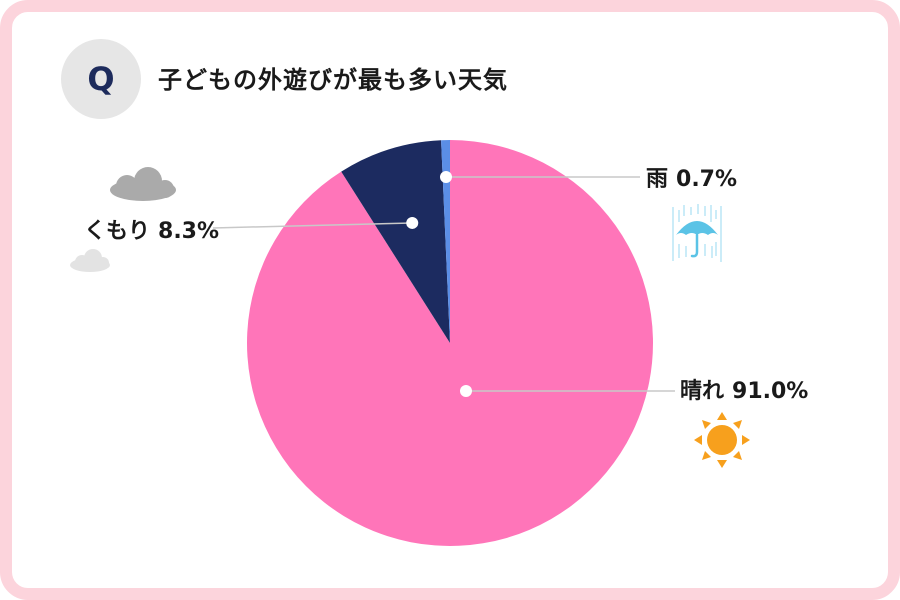 This screenshot has width=900, height=600. Describe the element at coordinates (101, 79) in the screenshot. I see `question-badge: Q` at that location.